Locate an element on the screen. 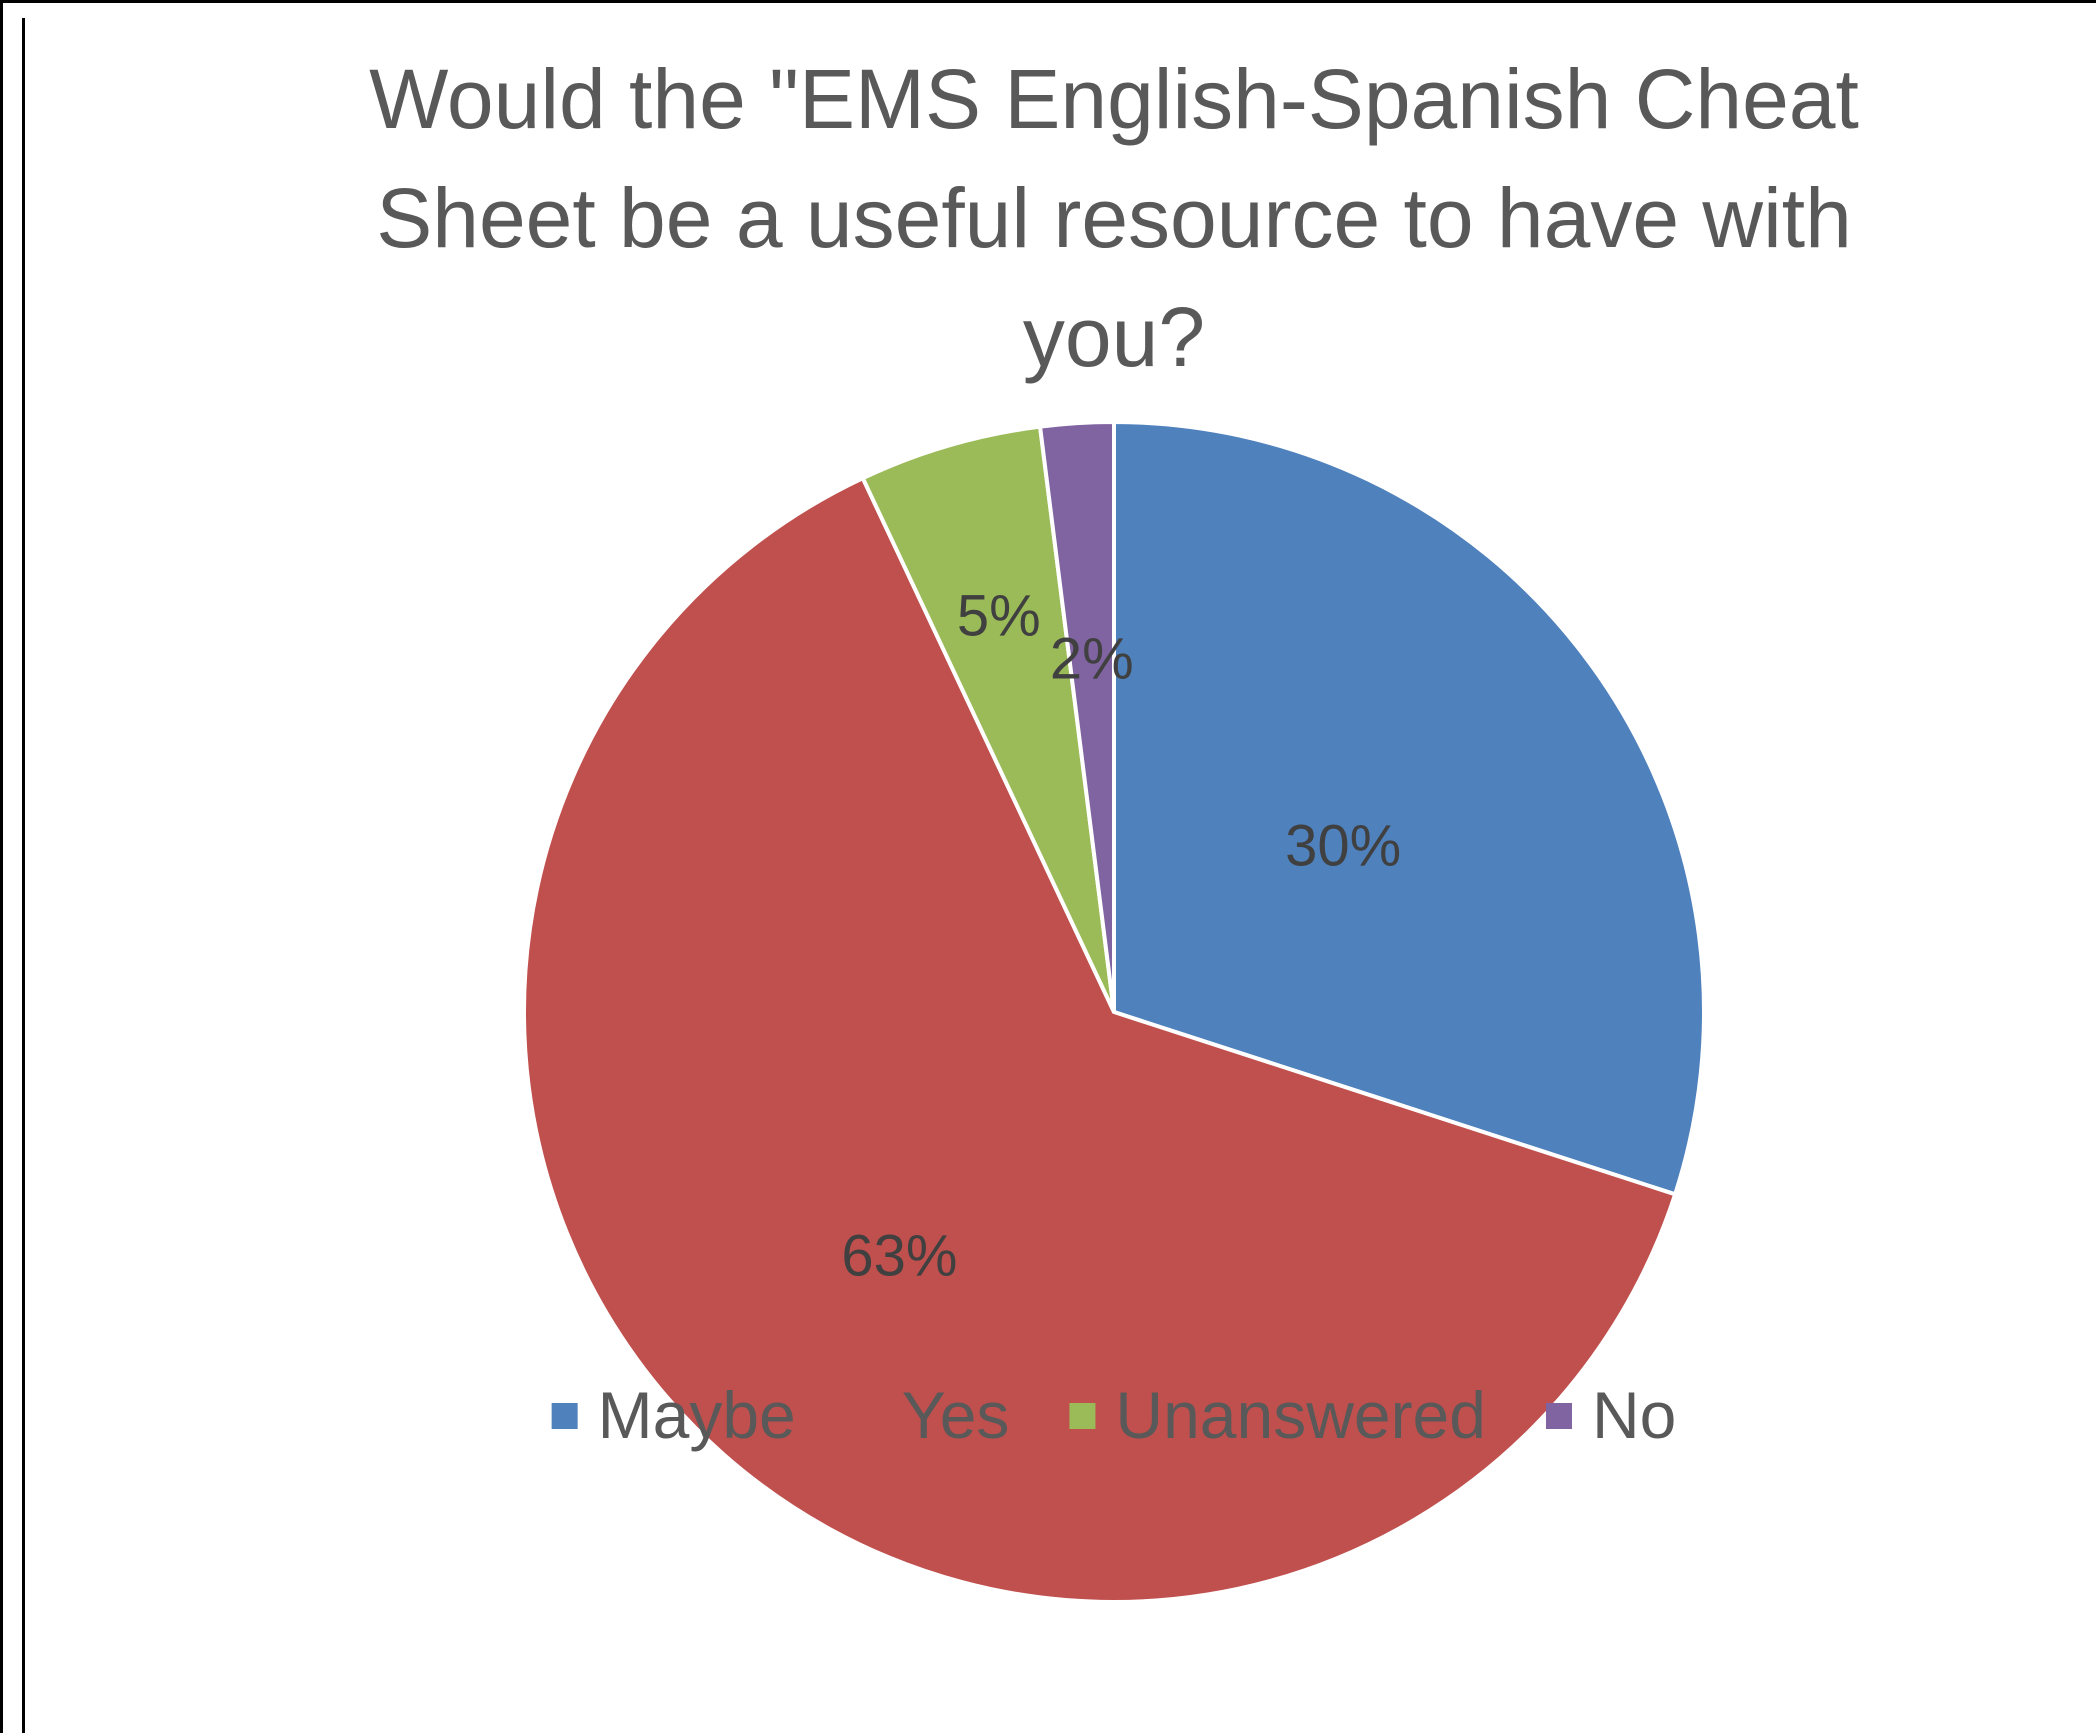 The width and height of the screenshot is (2096, 1733). legend-item-yes: Yes is located at coordinates (932, 1415).